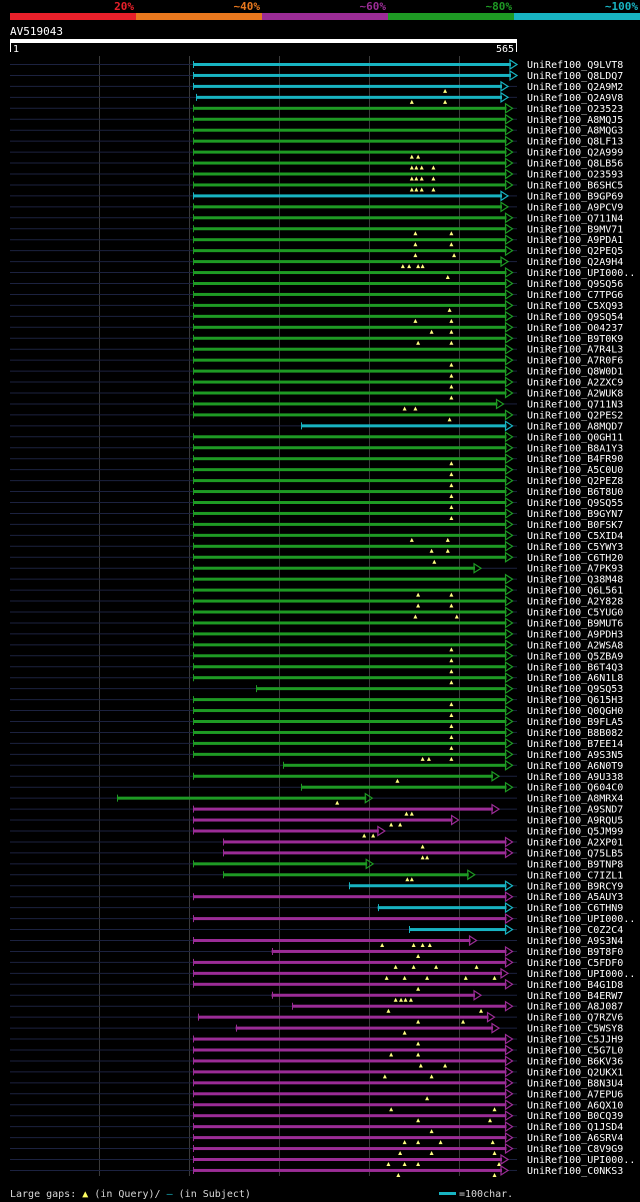 This screenshot has height=1202, width=640. Describe the element at coordinates (575, 131) in the screenshot. I see `hit-label: UniRef100_A8MQG3` at that location.